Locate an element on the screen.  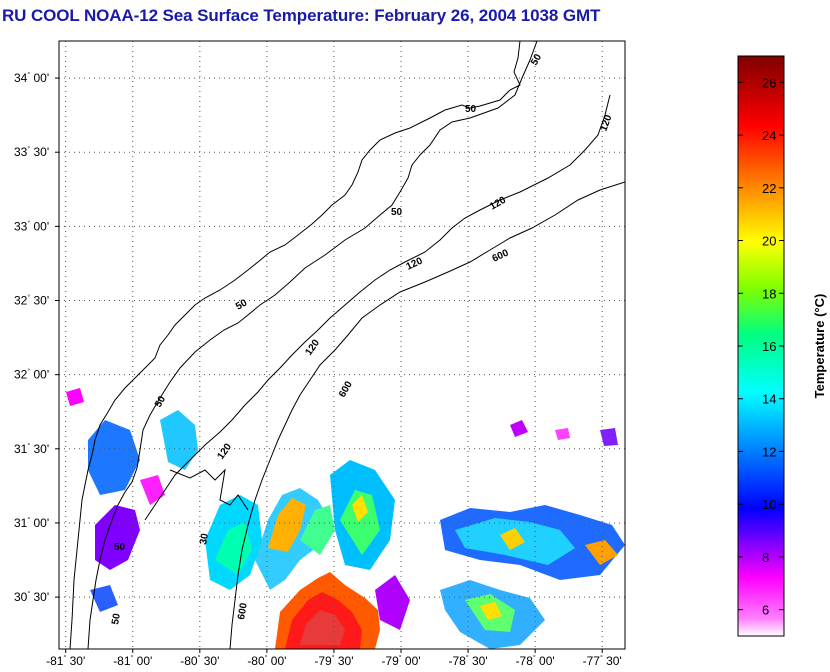
lat-tick-label: 31° 00' is located at coordinates (31, 523).